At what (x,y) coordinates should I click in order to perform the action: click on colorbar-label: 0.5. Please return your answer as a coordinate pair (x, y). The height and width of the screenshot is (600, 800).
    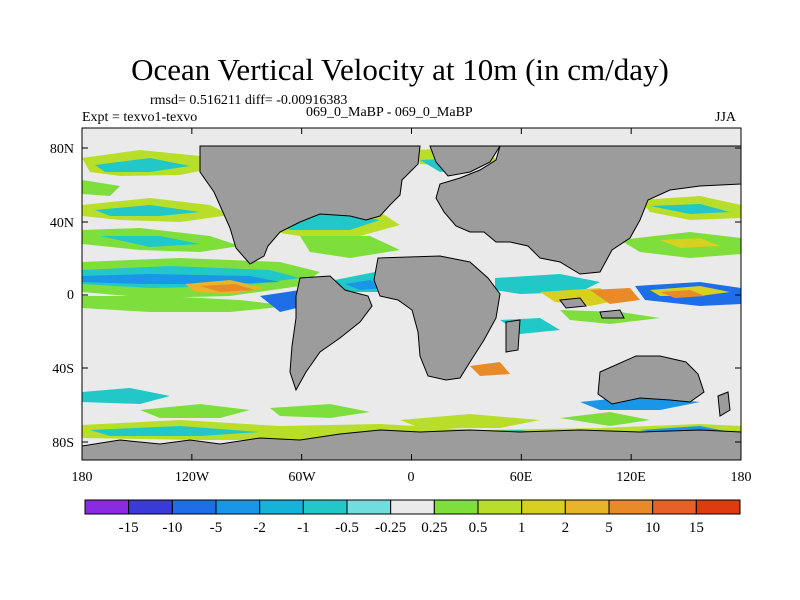
    Looking at the image, I should click on (478, 528).